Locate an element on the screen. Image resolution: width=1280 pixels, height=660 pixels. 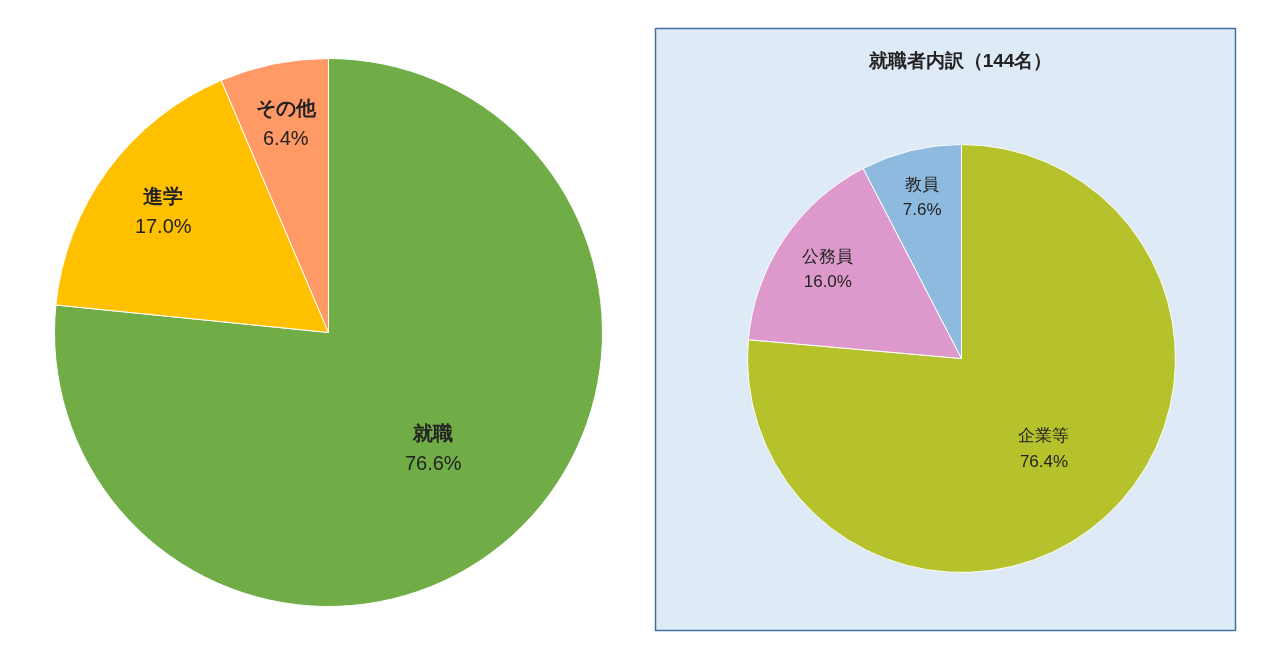
data-label: 16.0% is located at coordinates (827, 282).